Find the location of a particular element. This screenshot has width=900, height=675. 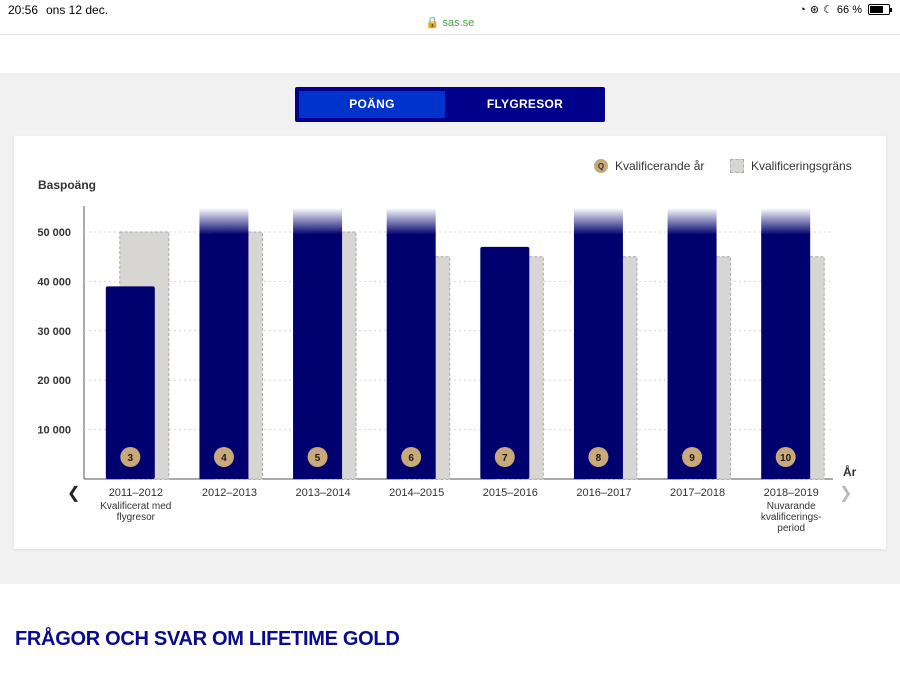

address-bar: 🔒 sas.se is located at coordinates (450, 22).